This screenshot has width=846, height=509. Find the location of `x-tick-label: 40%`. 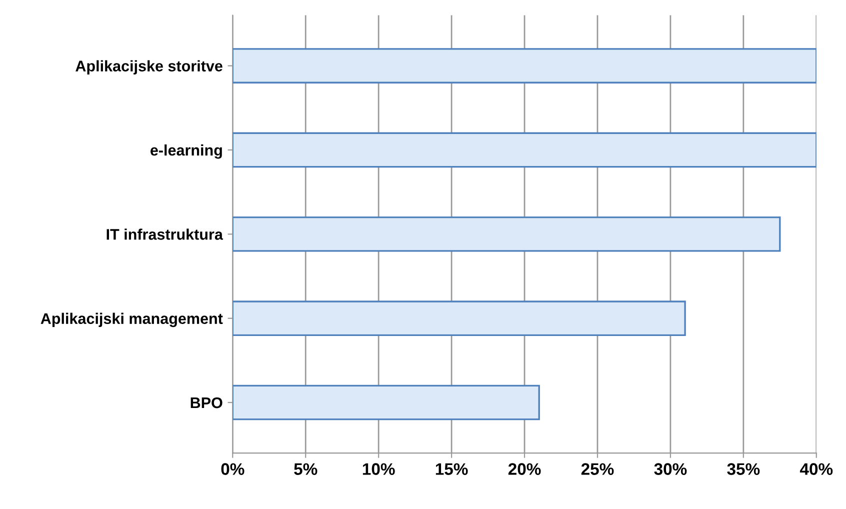

x-tick-label: 40% is located at coordinates (816, 469).